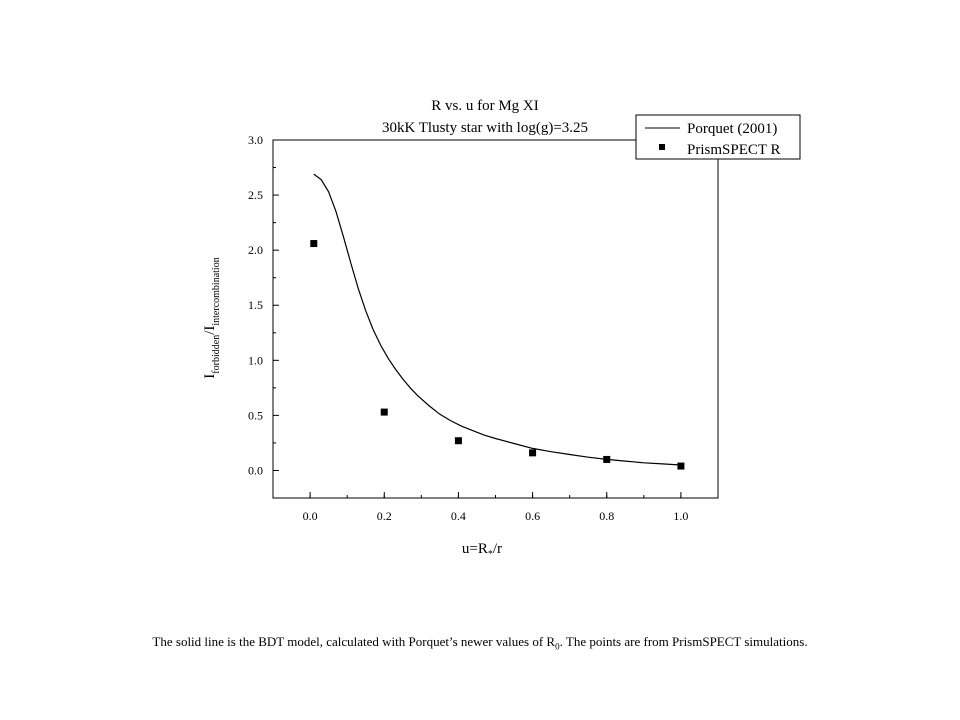 Image resolution: width=960 pixels, height=720 pixels. What do you see at coordinates (458, 516) in the screenshot?
I see `x-tick-label: 0.4` at bounding box center [458, 516].